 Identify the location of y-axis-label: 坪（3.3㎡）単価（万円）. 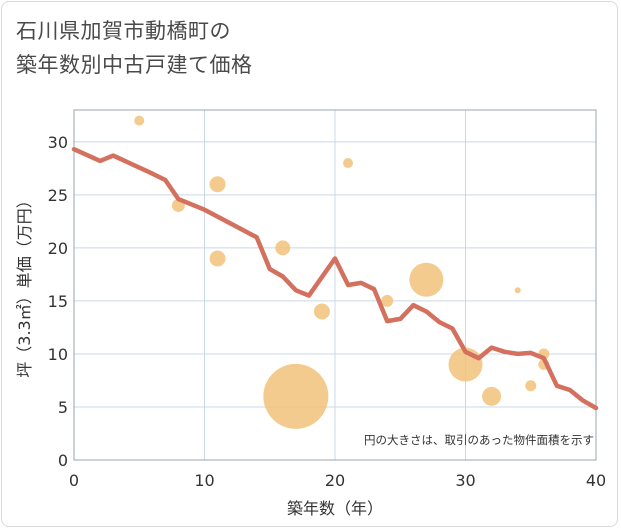
(24, 284).